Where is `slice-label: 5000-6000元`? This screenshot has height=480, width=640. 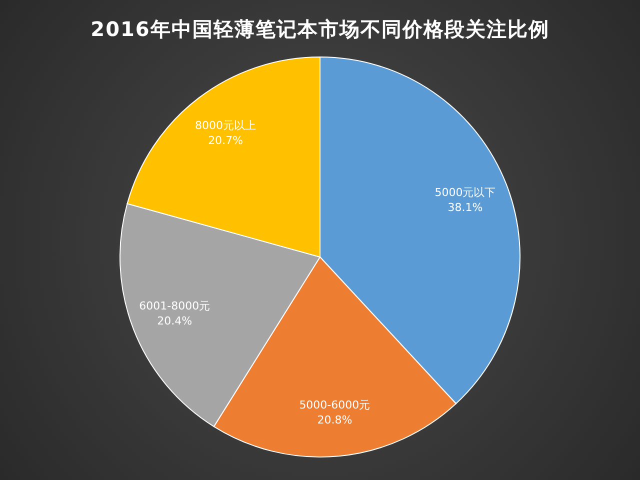 slice-label: 5000-6000元 is located at coordinates (334, 405).